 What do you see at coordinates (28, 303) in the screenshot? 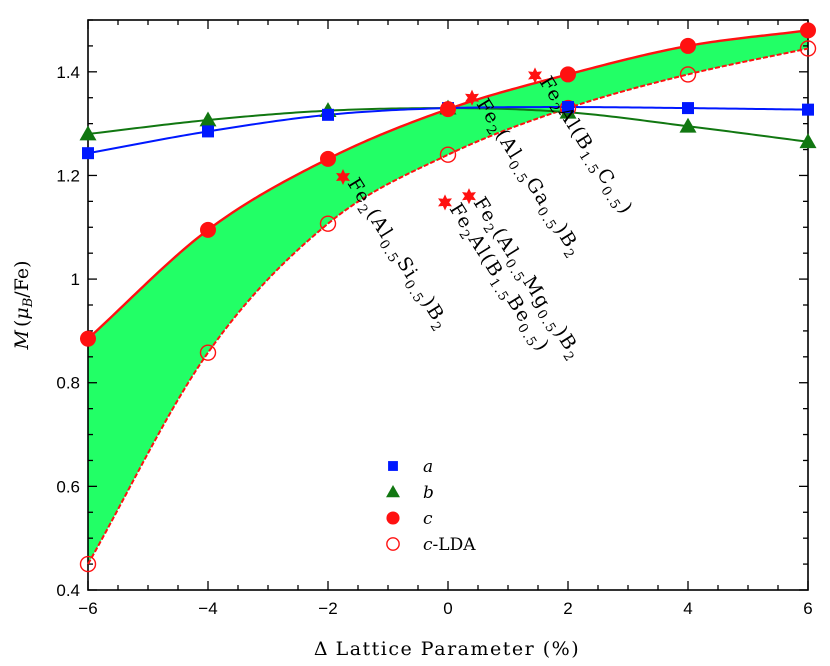
I see `y-axis-sub: B` at bounding box center [28, 303].